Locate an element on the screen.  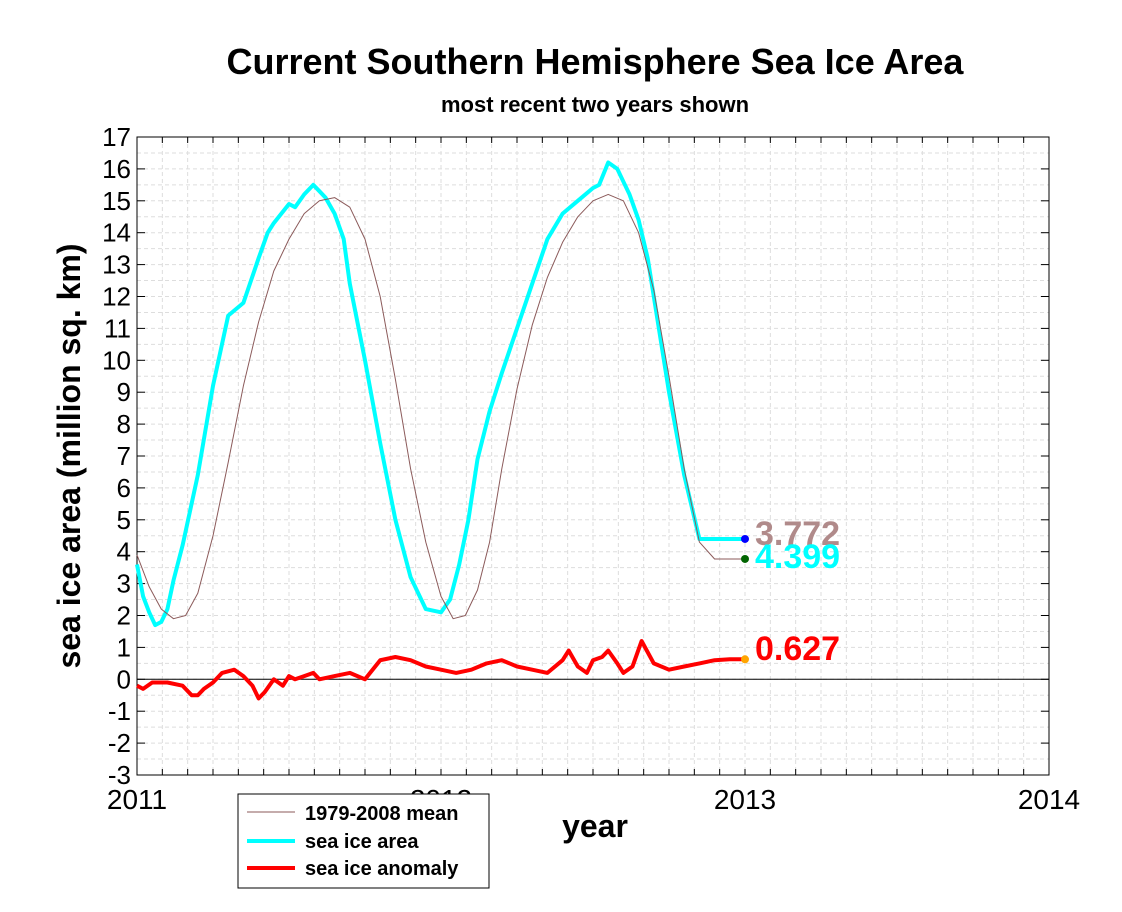
legend-label-area: sea ice area is located at coordinates (362, 842).